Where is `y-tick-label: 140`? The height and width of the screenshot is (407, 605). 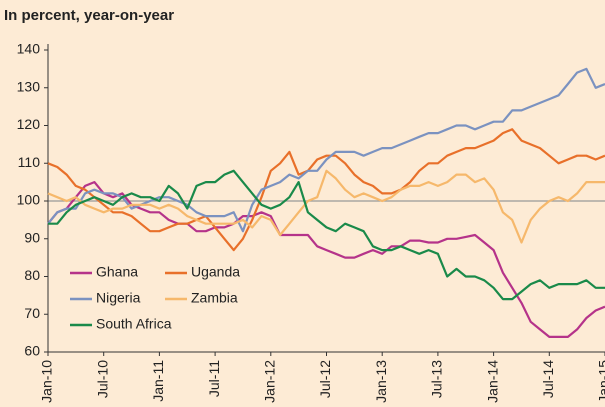 y-tick-label: 140 is located at coordinates (29, 49).